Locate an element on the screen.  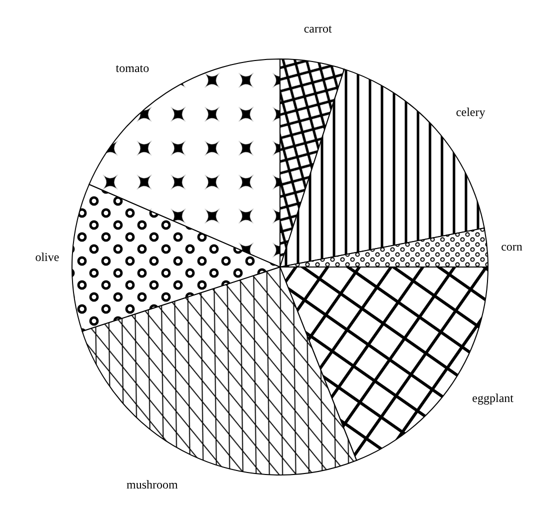
slice-label: mushroom is located at coordinates (152, 484).